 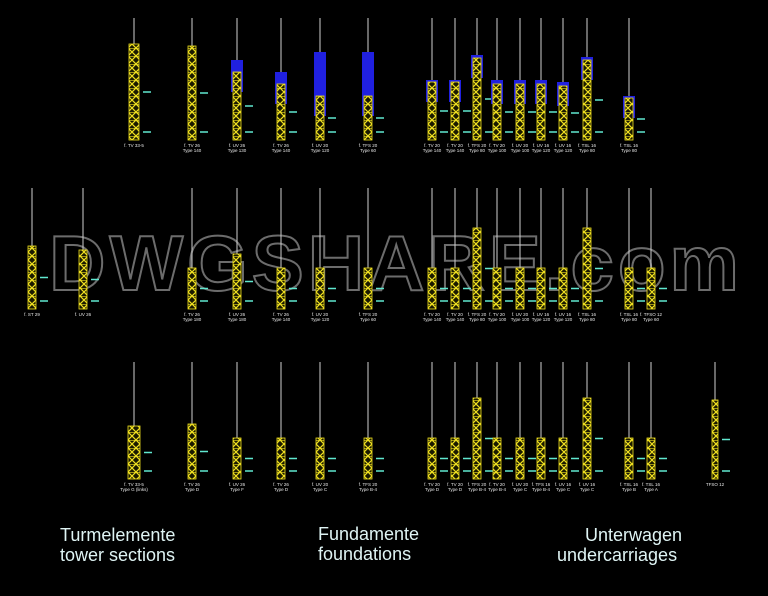 I want to click on section-title: Turmelemente, so click(x=117, y=535).